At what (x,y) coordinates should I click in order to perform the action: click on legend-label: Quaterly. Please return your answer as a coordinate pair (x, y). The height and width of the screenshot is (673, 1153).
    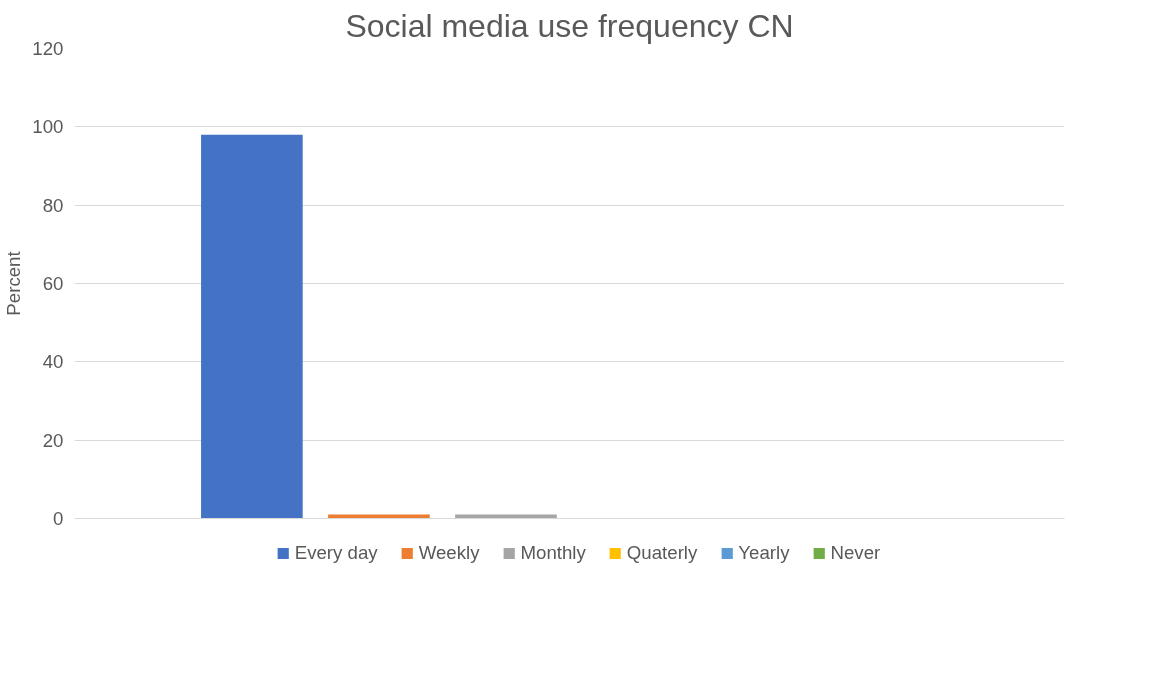
    Looking at the image, I should click on (662, 553).